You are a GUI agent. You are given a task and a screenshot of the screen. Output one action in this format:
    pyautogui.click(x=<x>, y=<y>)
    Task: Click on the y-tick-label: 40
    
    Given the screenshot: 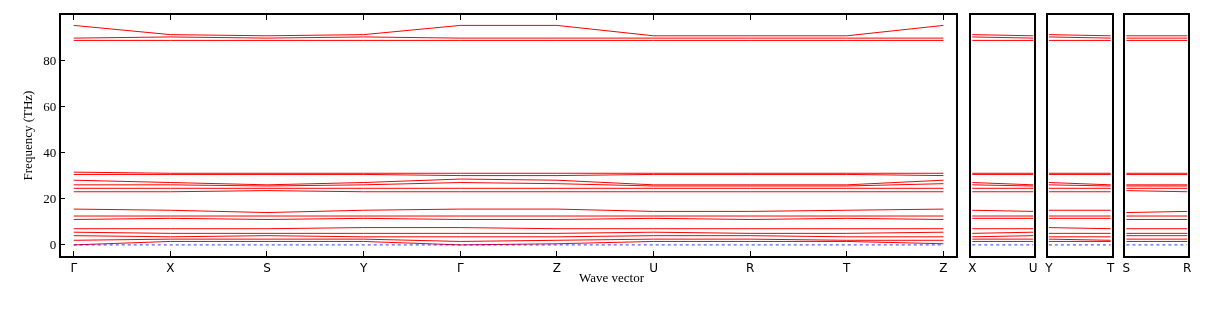 What is the action you would take?
    pyautogui.click(x=50, y=153)
    